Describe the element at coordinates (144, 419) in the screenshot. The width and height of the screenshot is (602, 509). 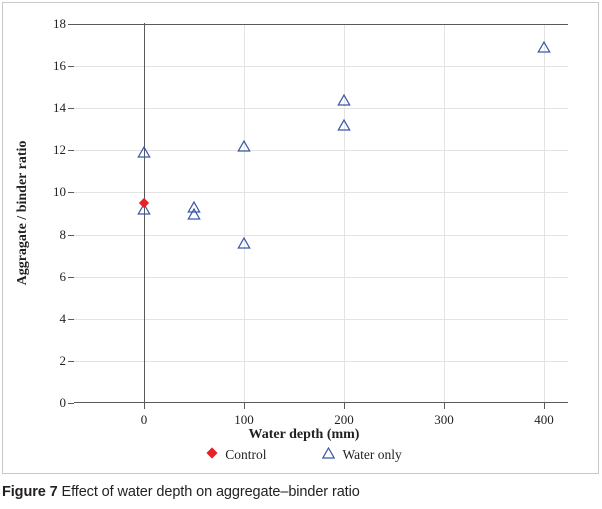
I see `x-tick-label: 0` at that location.